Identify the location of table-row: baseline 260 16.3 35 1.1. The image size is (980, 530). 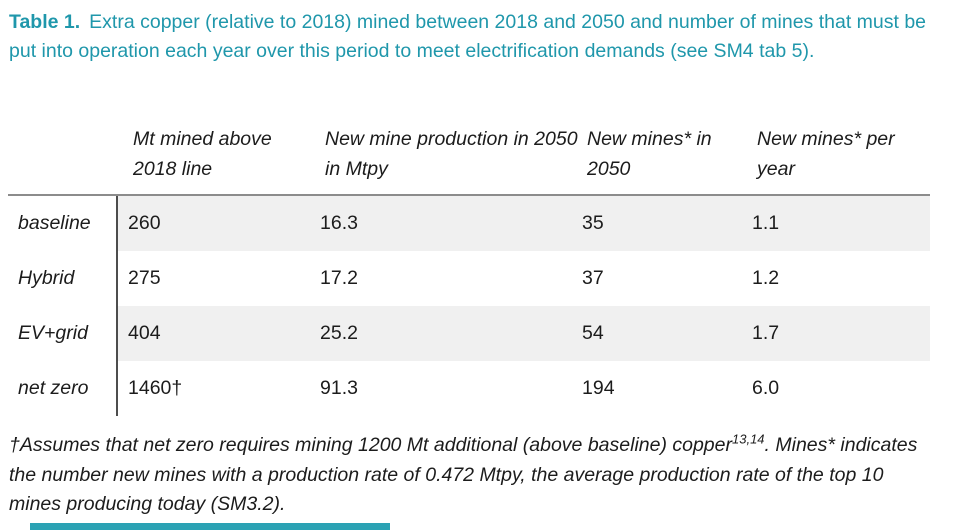
(469, 223).